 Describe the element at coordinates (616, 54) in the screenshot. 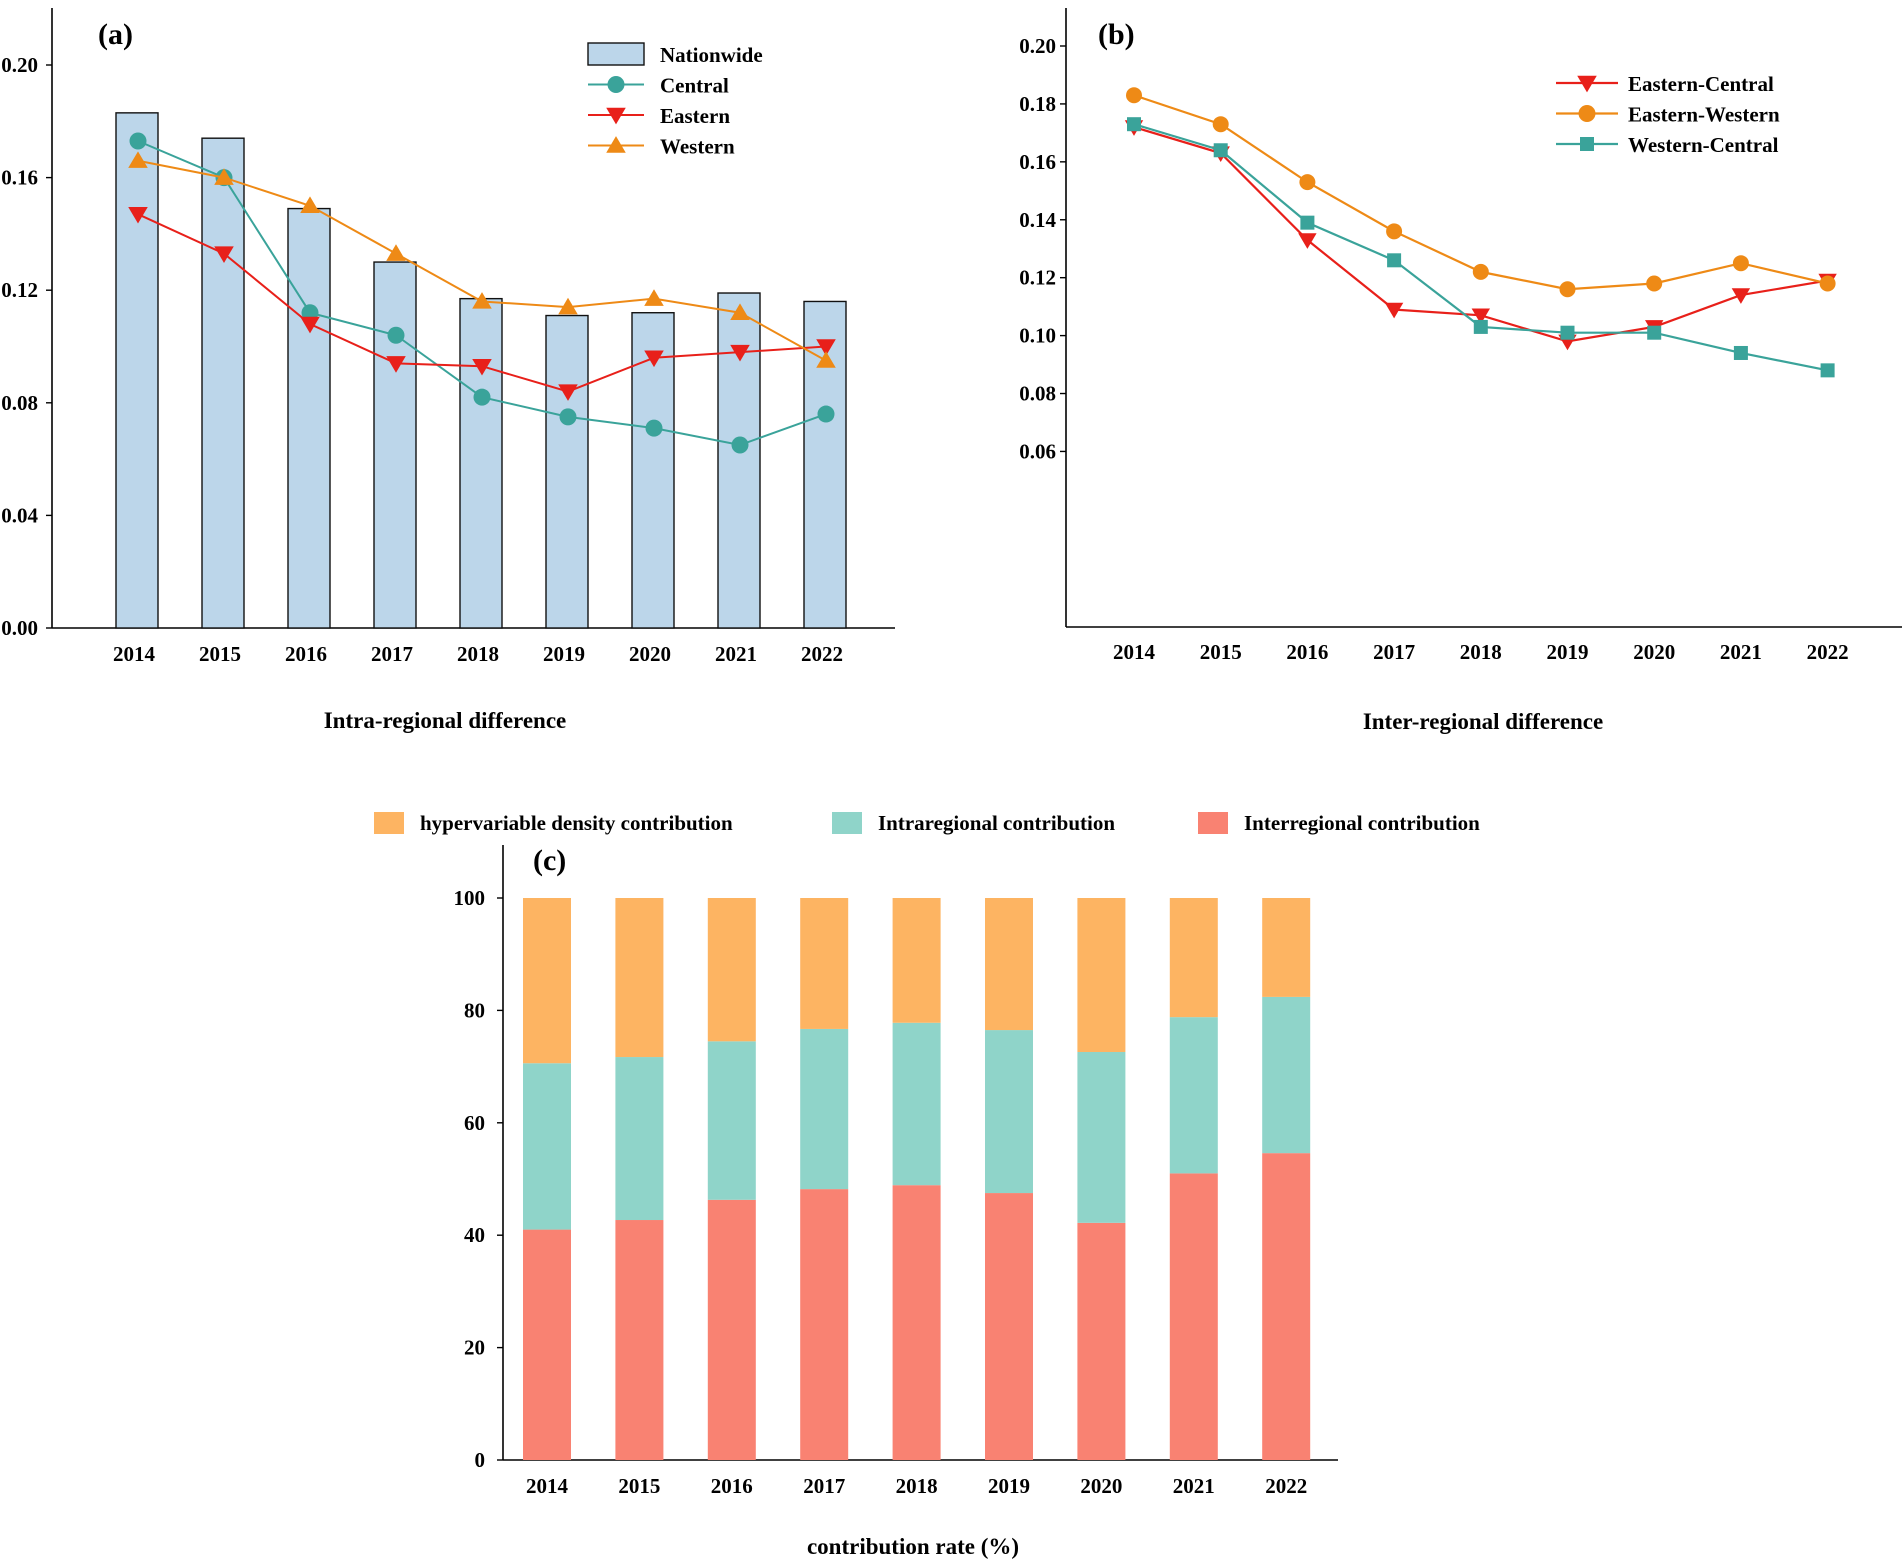

I see `a-legend-swatch-nationwide` at that location.